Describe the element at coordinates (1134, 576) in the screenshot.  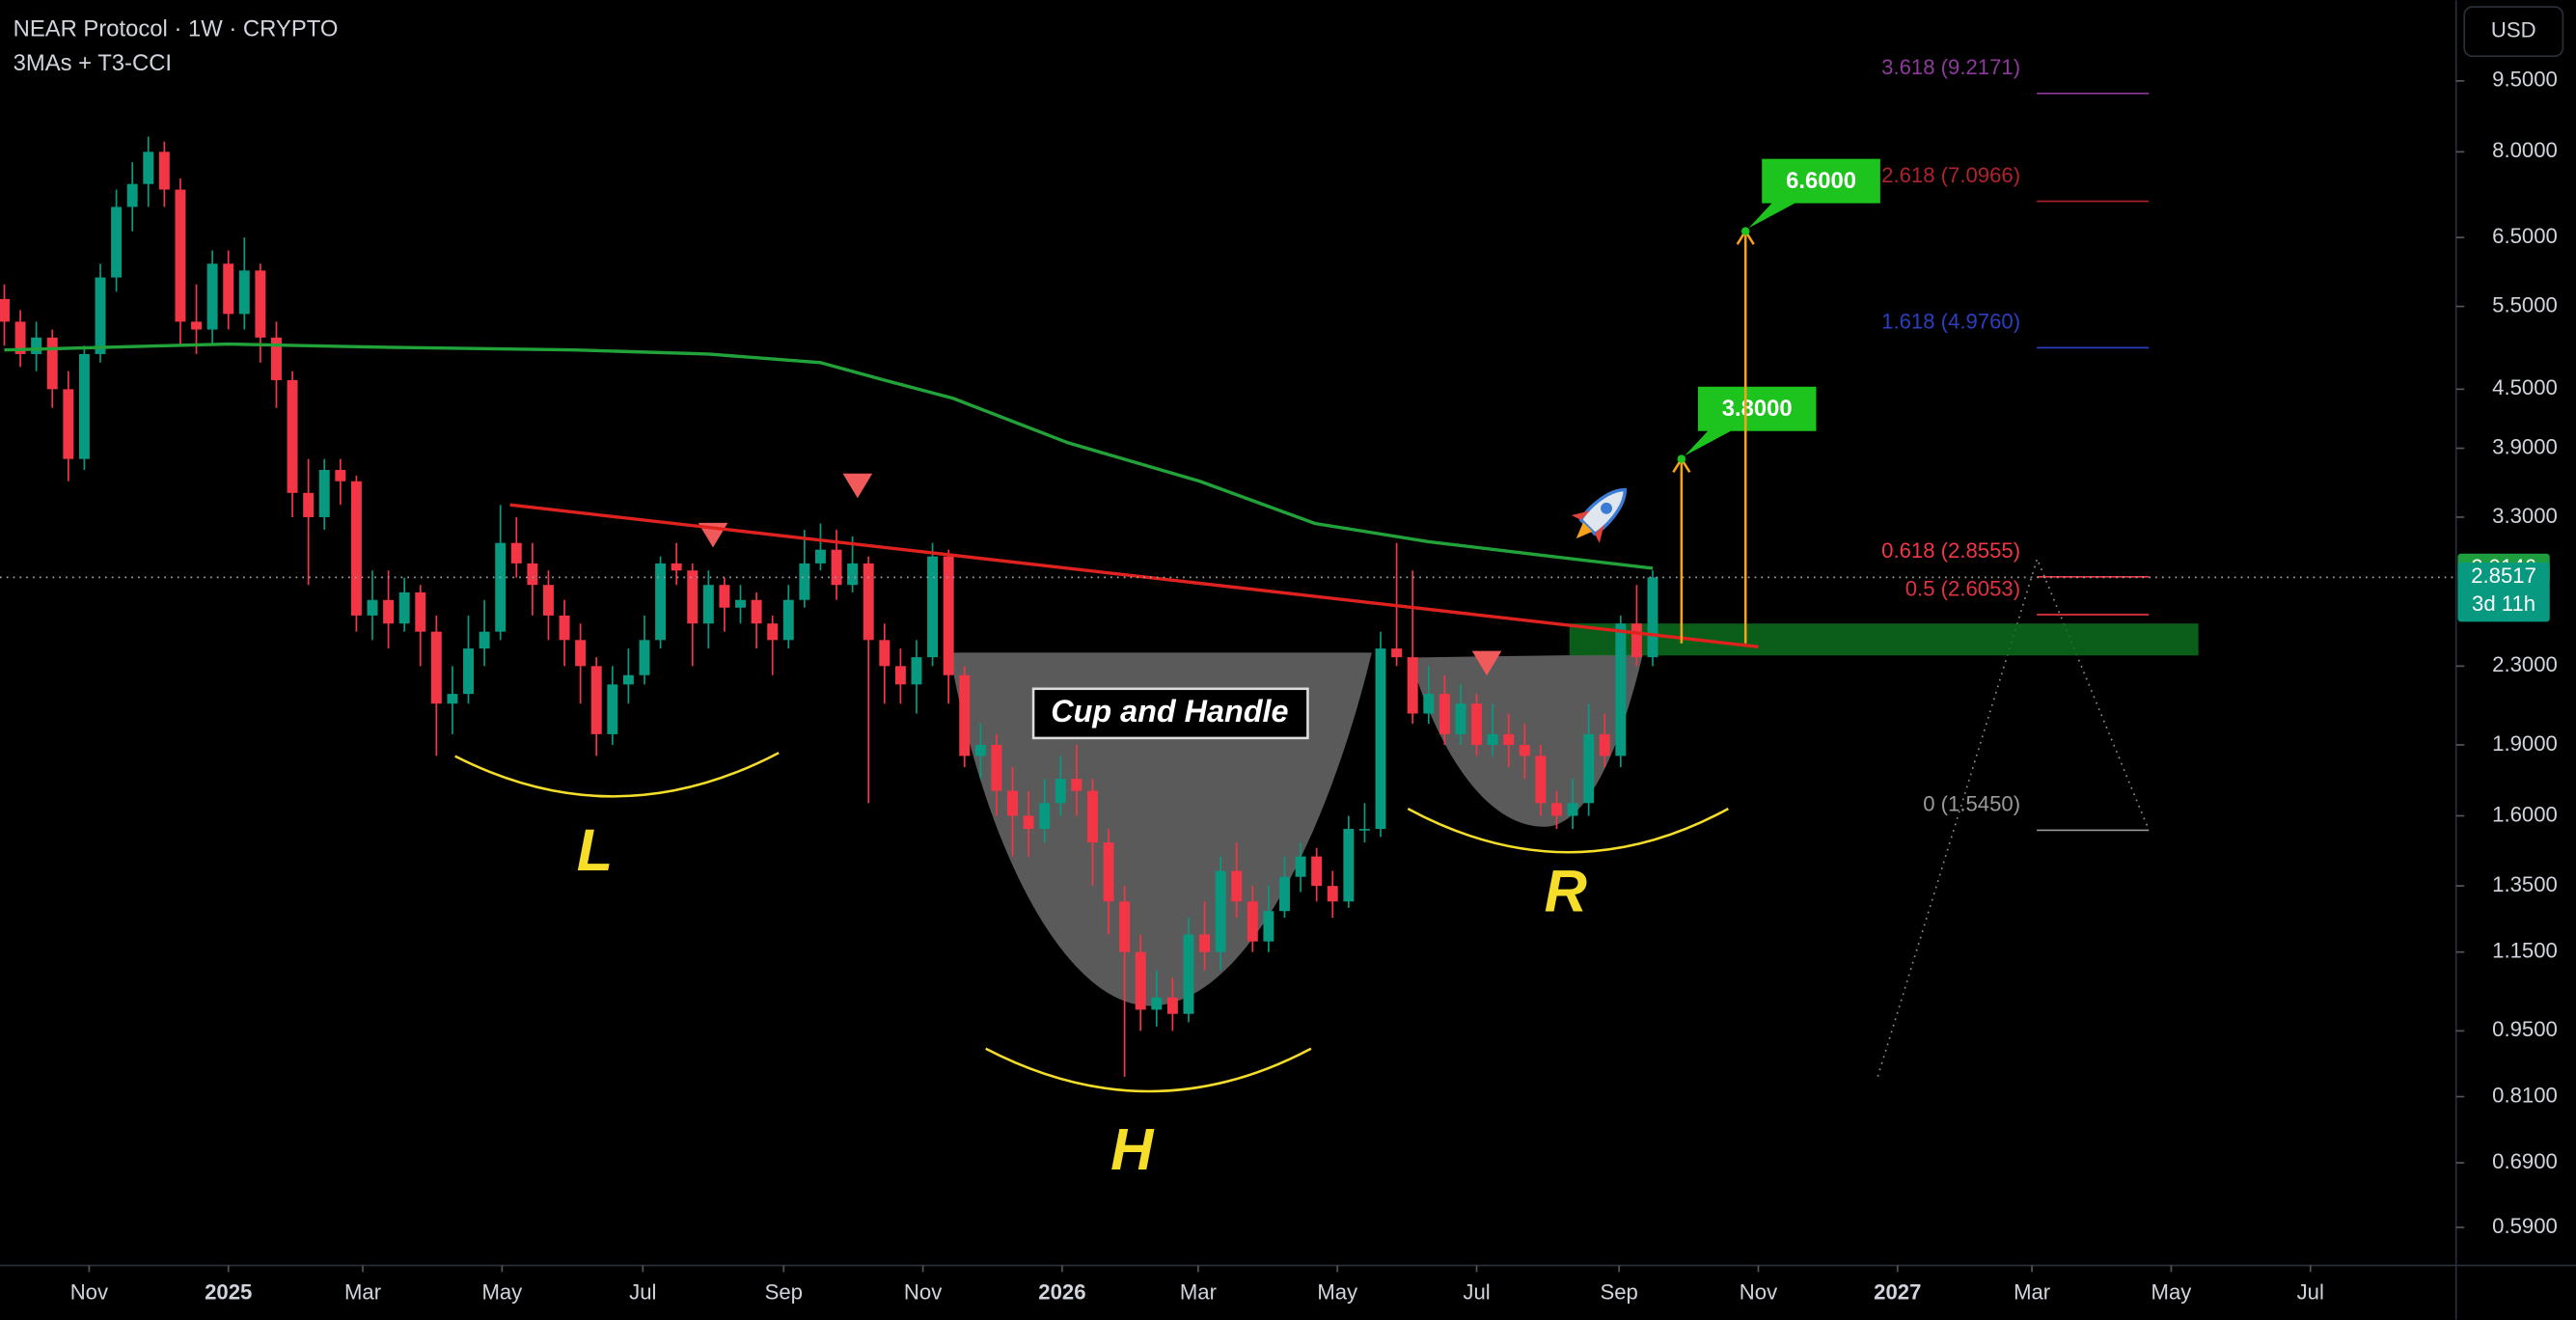
I see `trendline` at that location.